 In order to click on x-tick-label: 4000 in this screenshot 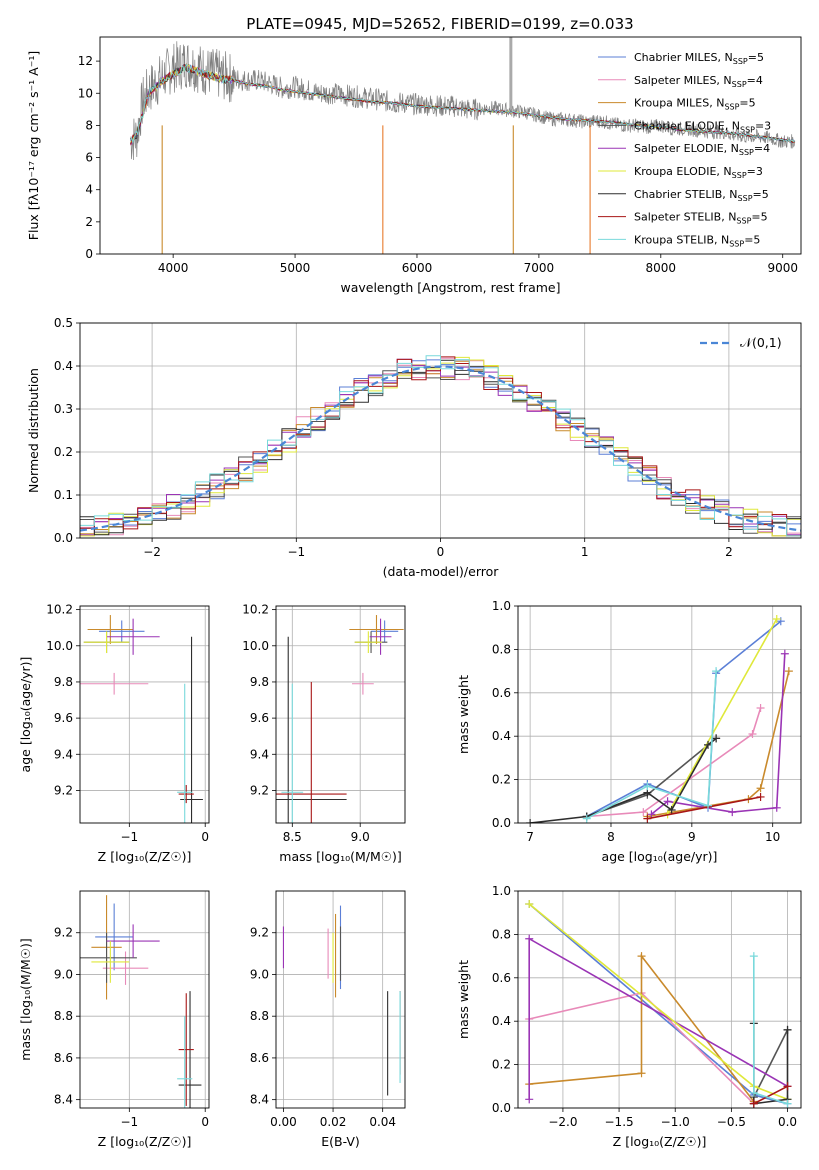, I will do `click(173, 268)`.